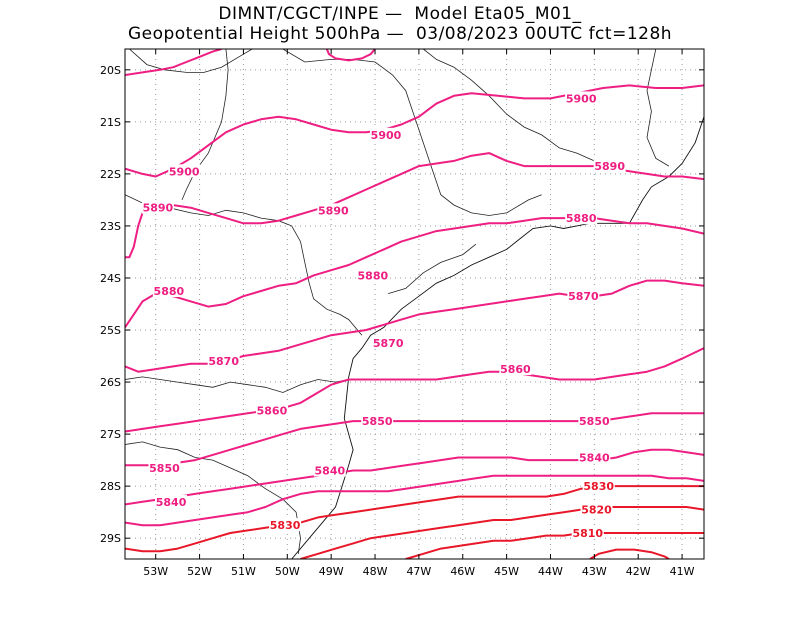 This screenshot has height=618, width=800. What do you see at coordinates (243, 571) in the screenshot?
I see `lon-tick-label: 51W` at bounding box center [243, 571].